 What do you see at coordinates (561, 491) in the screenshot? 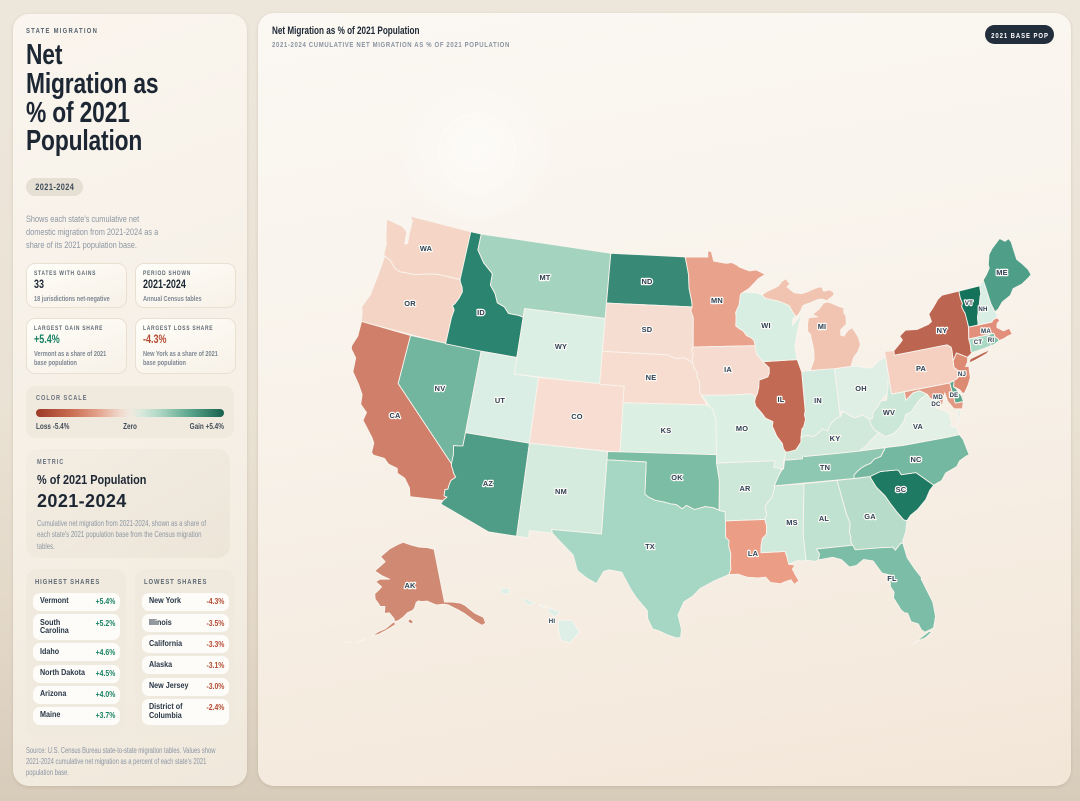
I see `svg-text: NM` at bounding box center [561, 491].